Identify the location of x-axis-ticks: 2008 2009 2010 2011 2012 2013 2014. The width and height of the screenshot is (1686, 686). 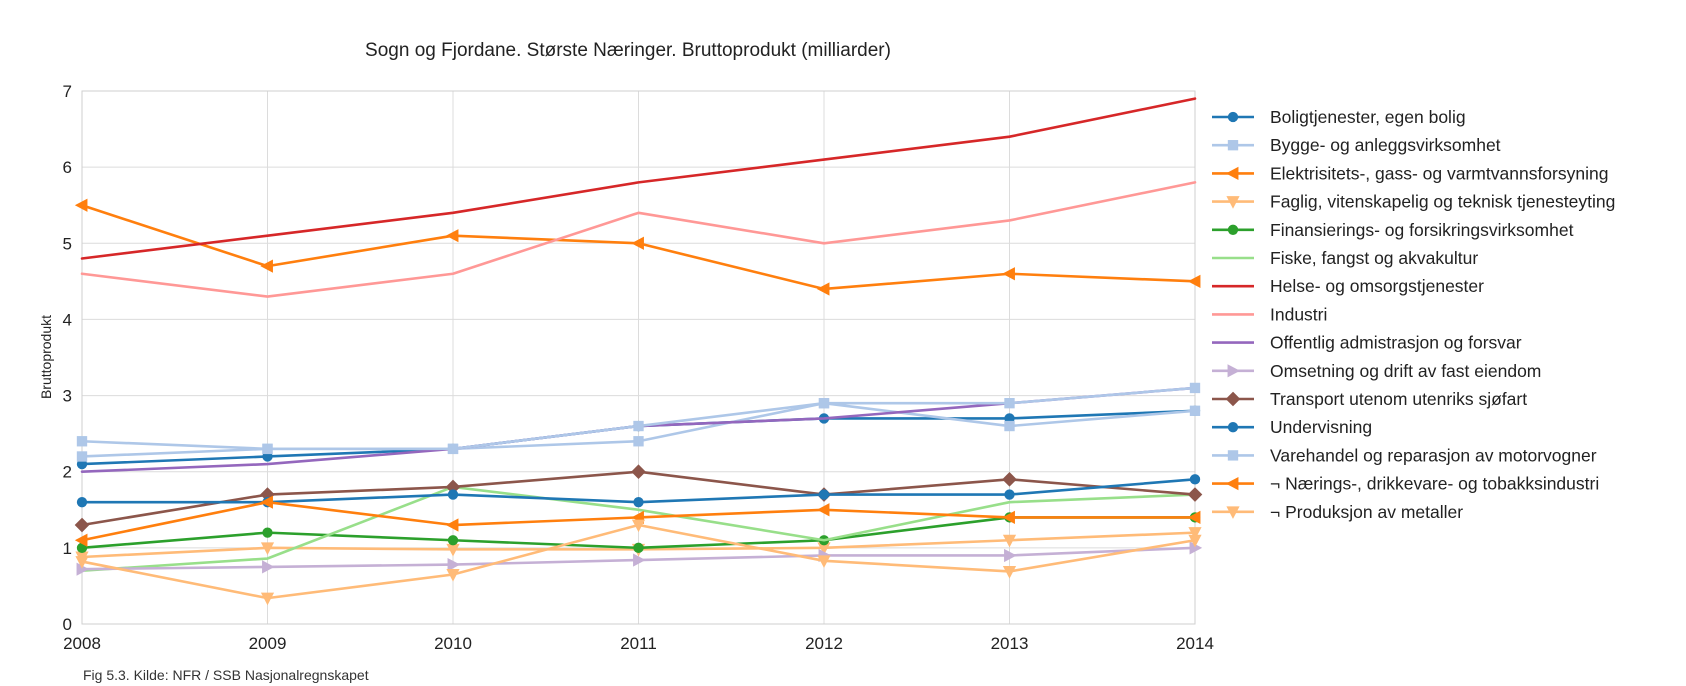
(638, 643).